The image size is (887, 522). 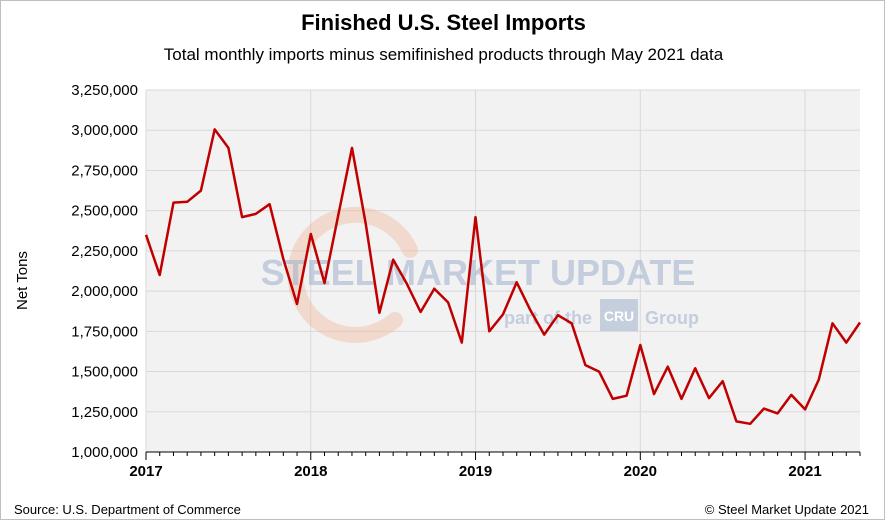 I want to click on x-tick-labels: 2017 2018 2019 2020 2021, so click(x=475, y=471).